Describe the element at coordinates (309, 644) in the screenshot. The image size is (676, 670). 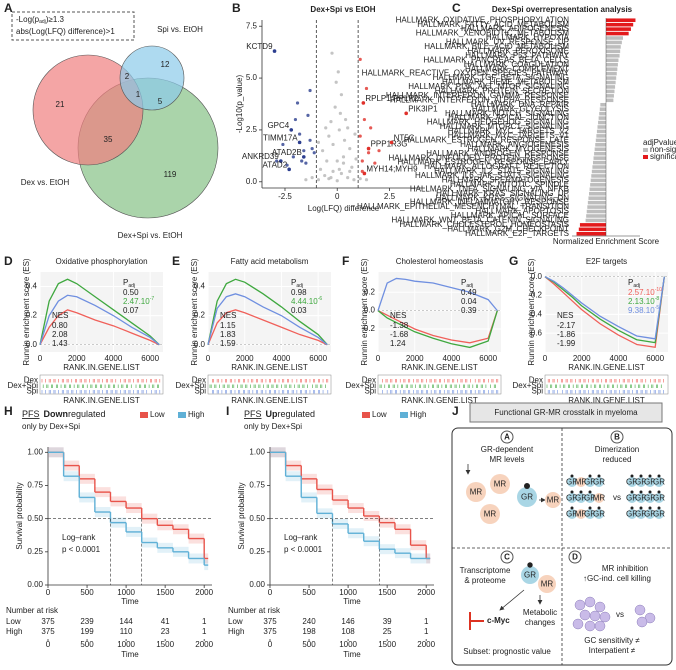
I see `x-tick-label: 500` at that location.